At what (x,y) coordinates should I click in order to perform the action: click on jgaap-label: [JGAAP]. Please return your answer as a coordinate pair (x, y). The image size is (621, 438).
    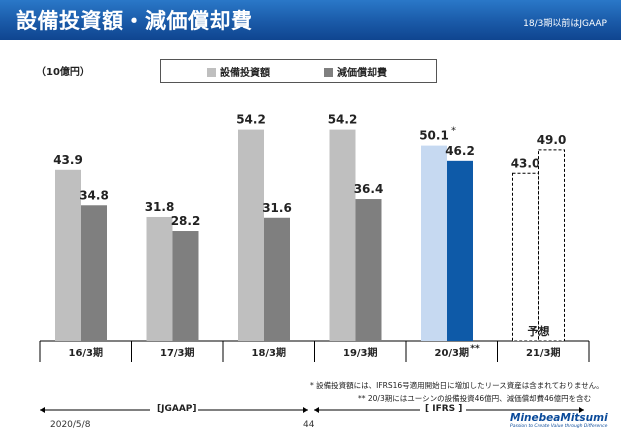
    Looking at the image, I should click on (177, 409).